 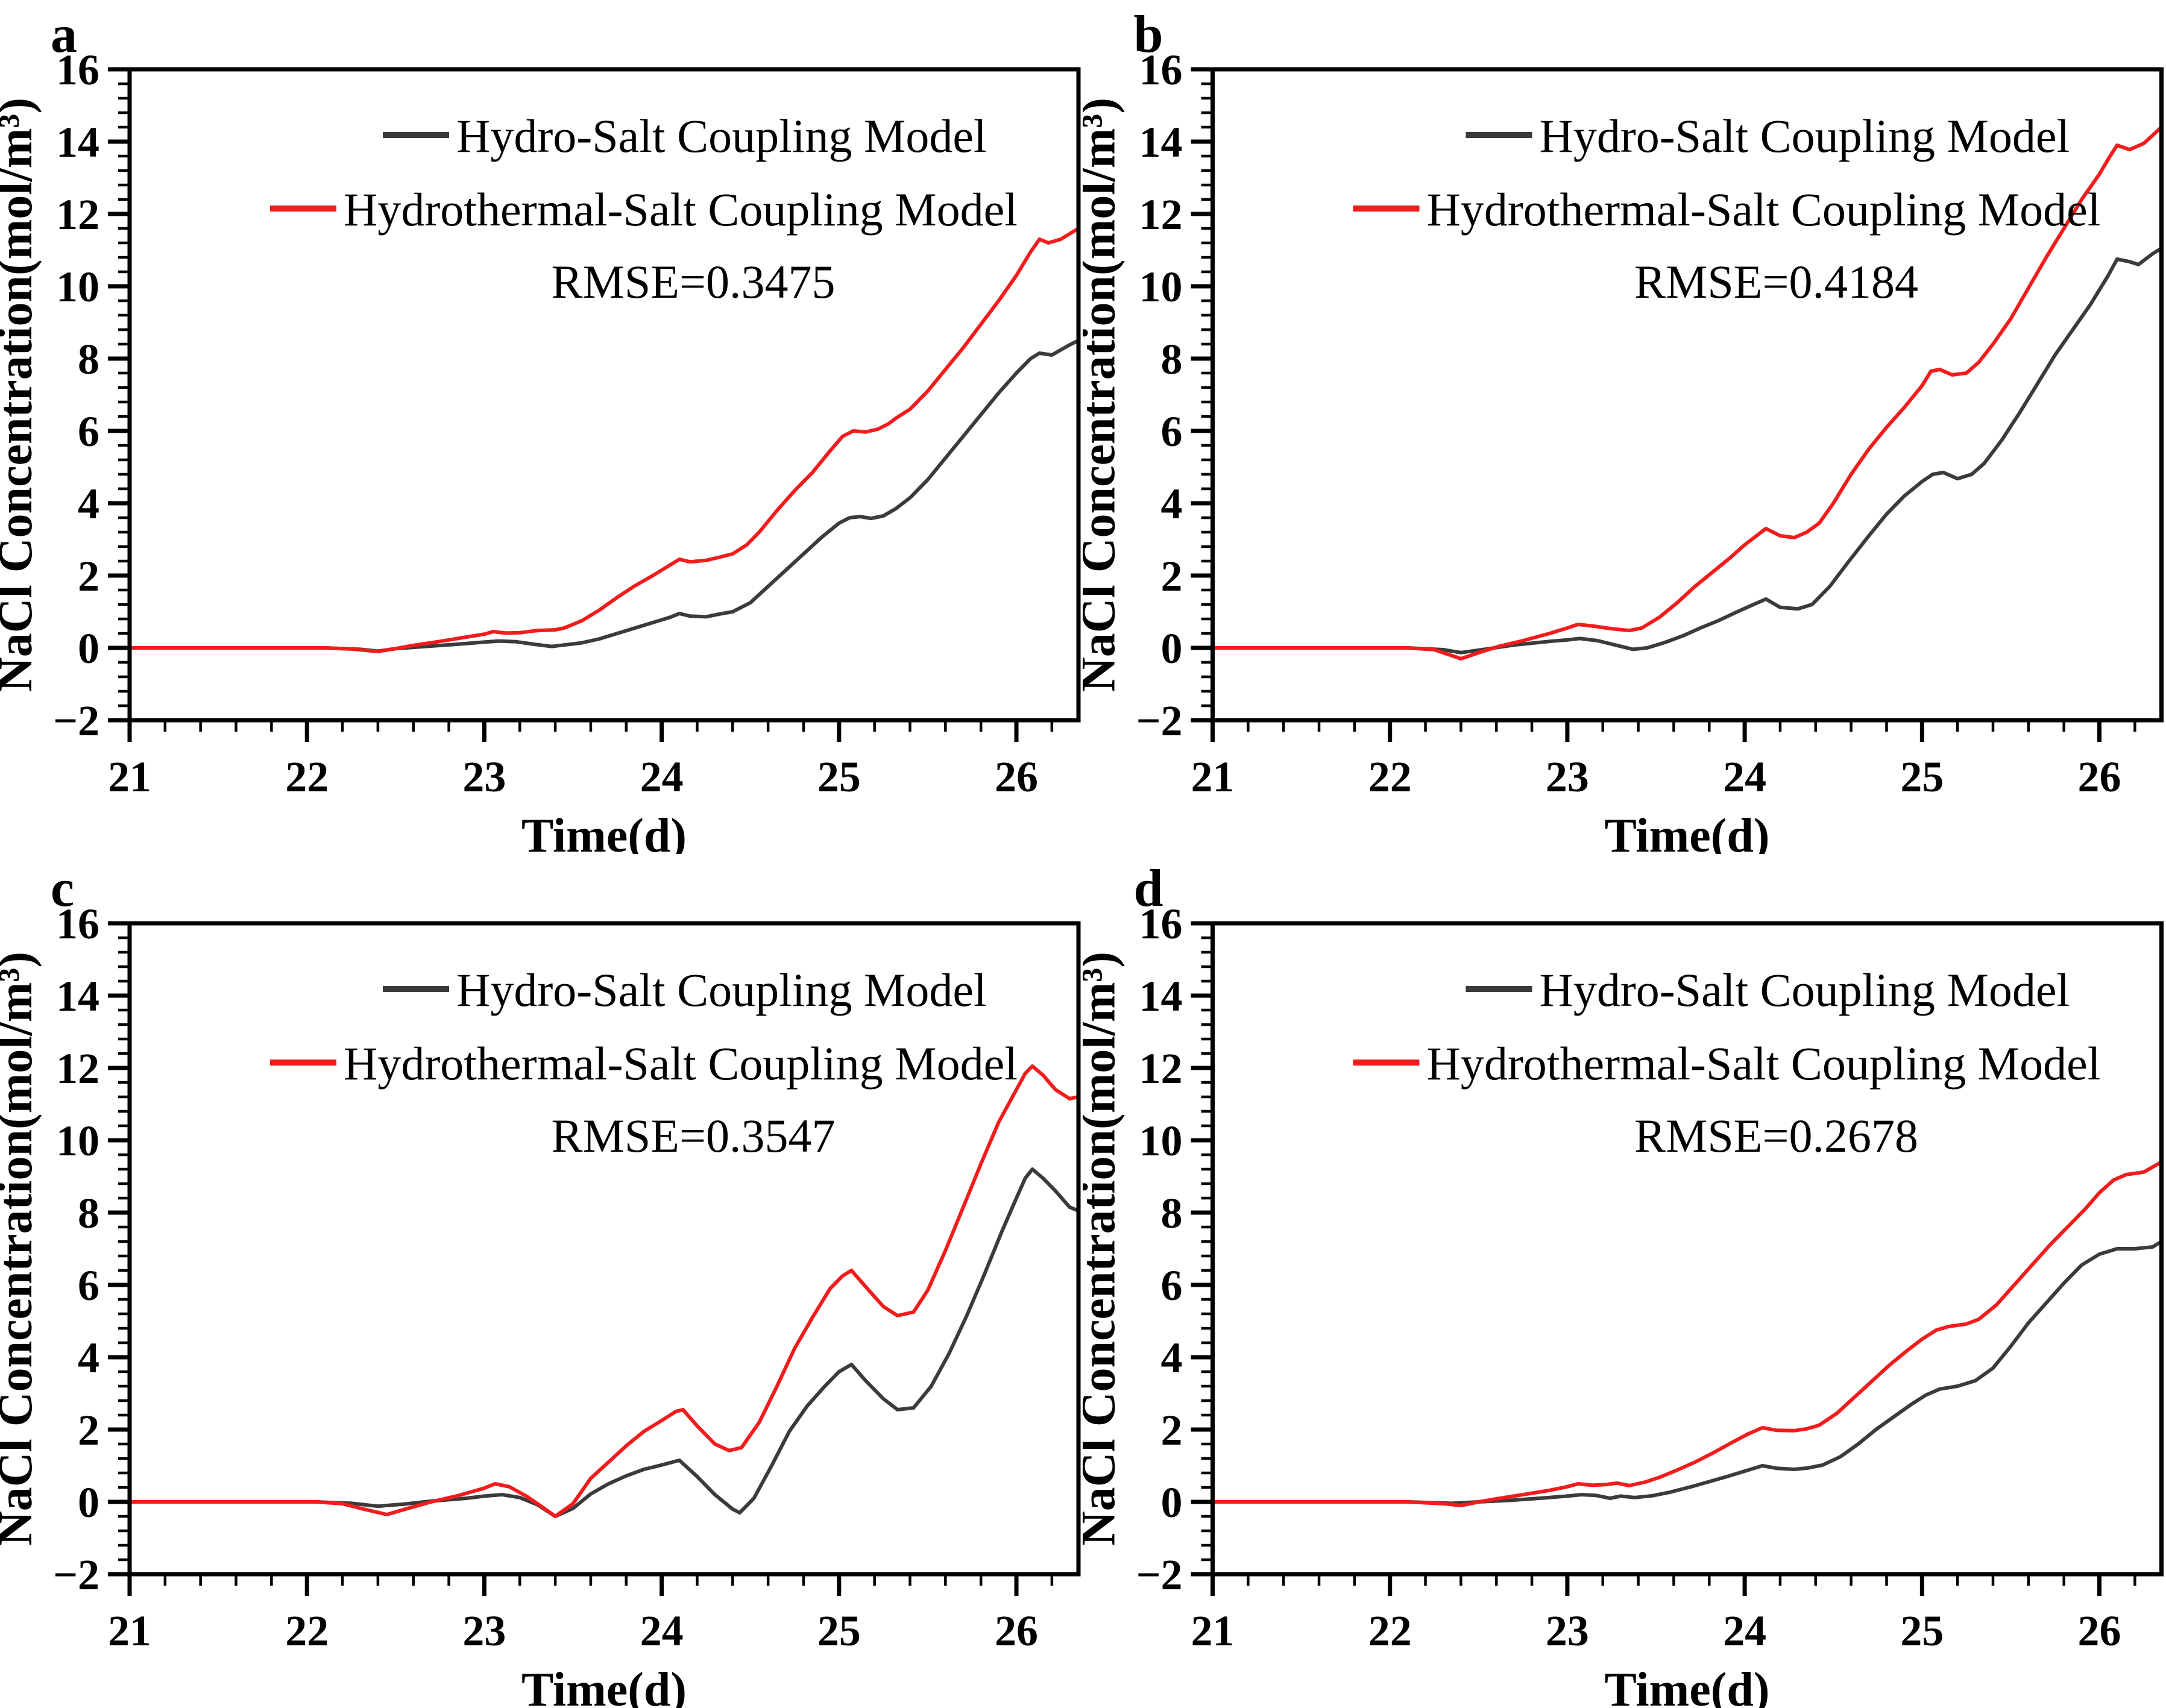 I want to click on panel-letter: a, so click(x=64, y=34).